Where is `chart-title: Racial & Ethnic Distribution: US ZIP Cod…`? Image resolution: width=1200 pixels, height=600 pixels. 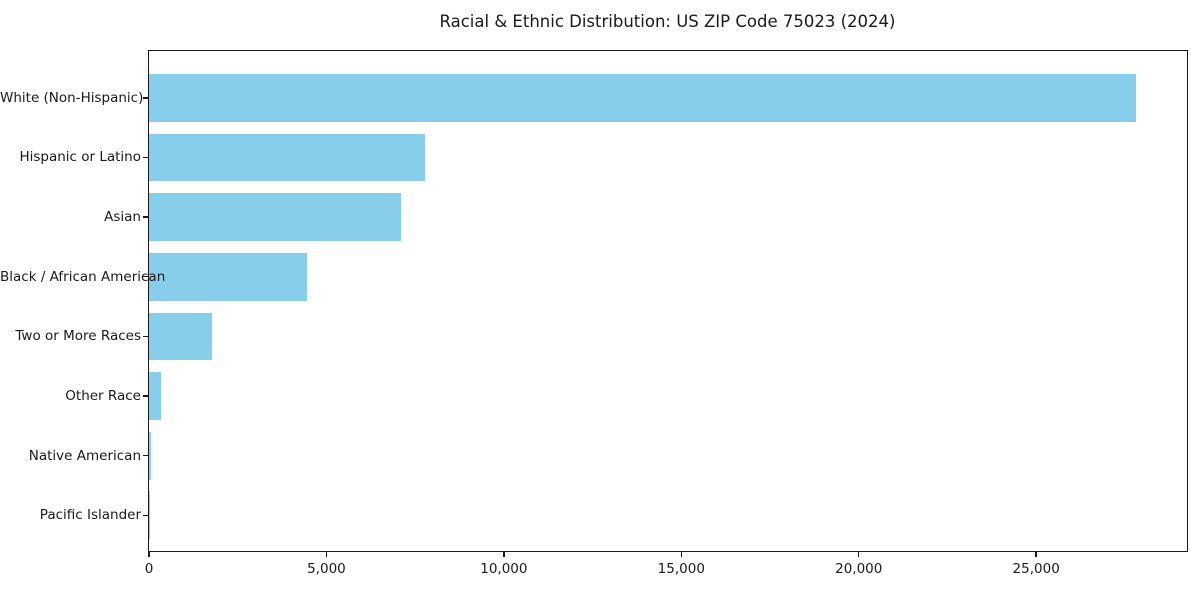
chart-title: Racial & Ethnic Distribution: US ZIP Cod… is located at coordinates (667, 21).